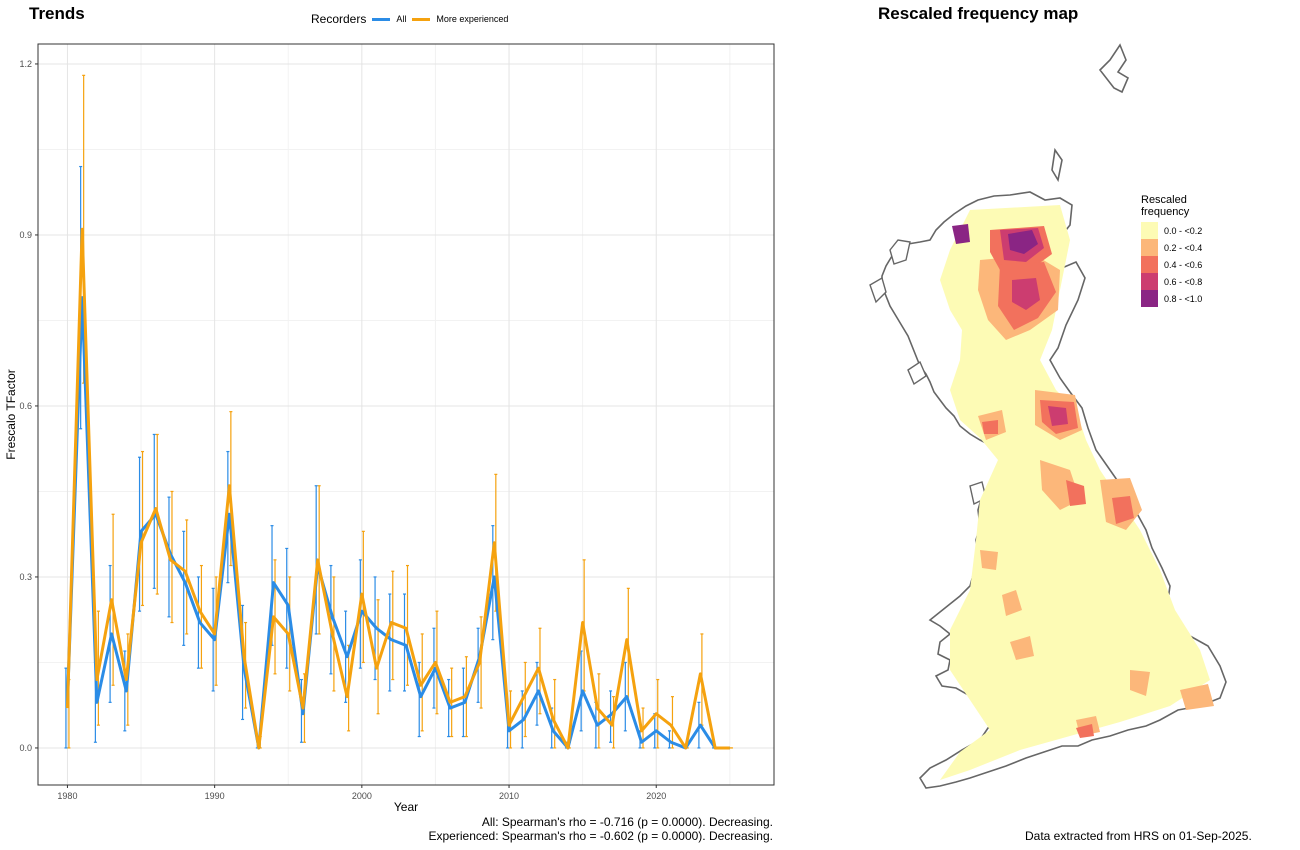  What do you see at coordinates (1138, 836) in the screenshot?
I see `data-credit: Data extracted from HRS on 01-Sep-2025.` at bounding box center [1138, 836].